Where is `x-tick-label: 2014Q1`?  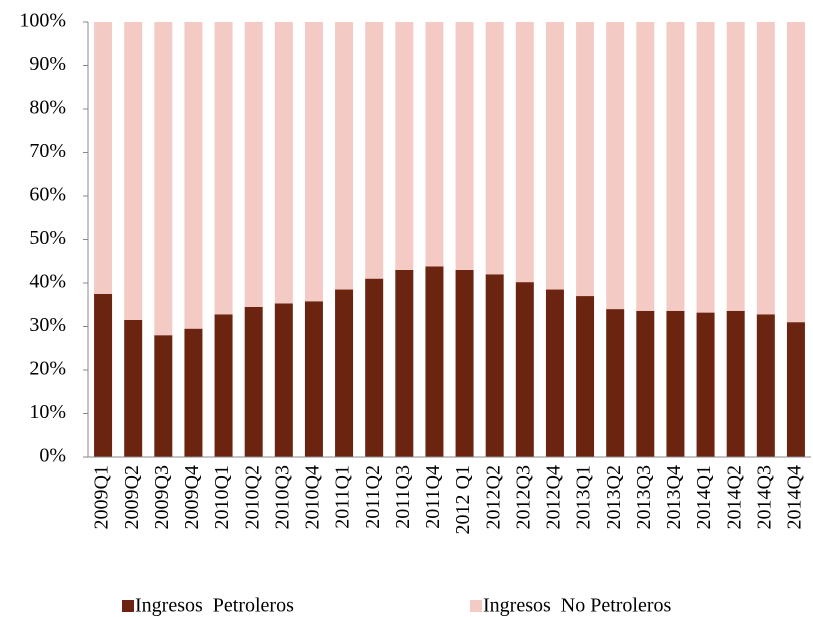
x-tick-label: 2014Q1 is located at coordinates (704, 497).